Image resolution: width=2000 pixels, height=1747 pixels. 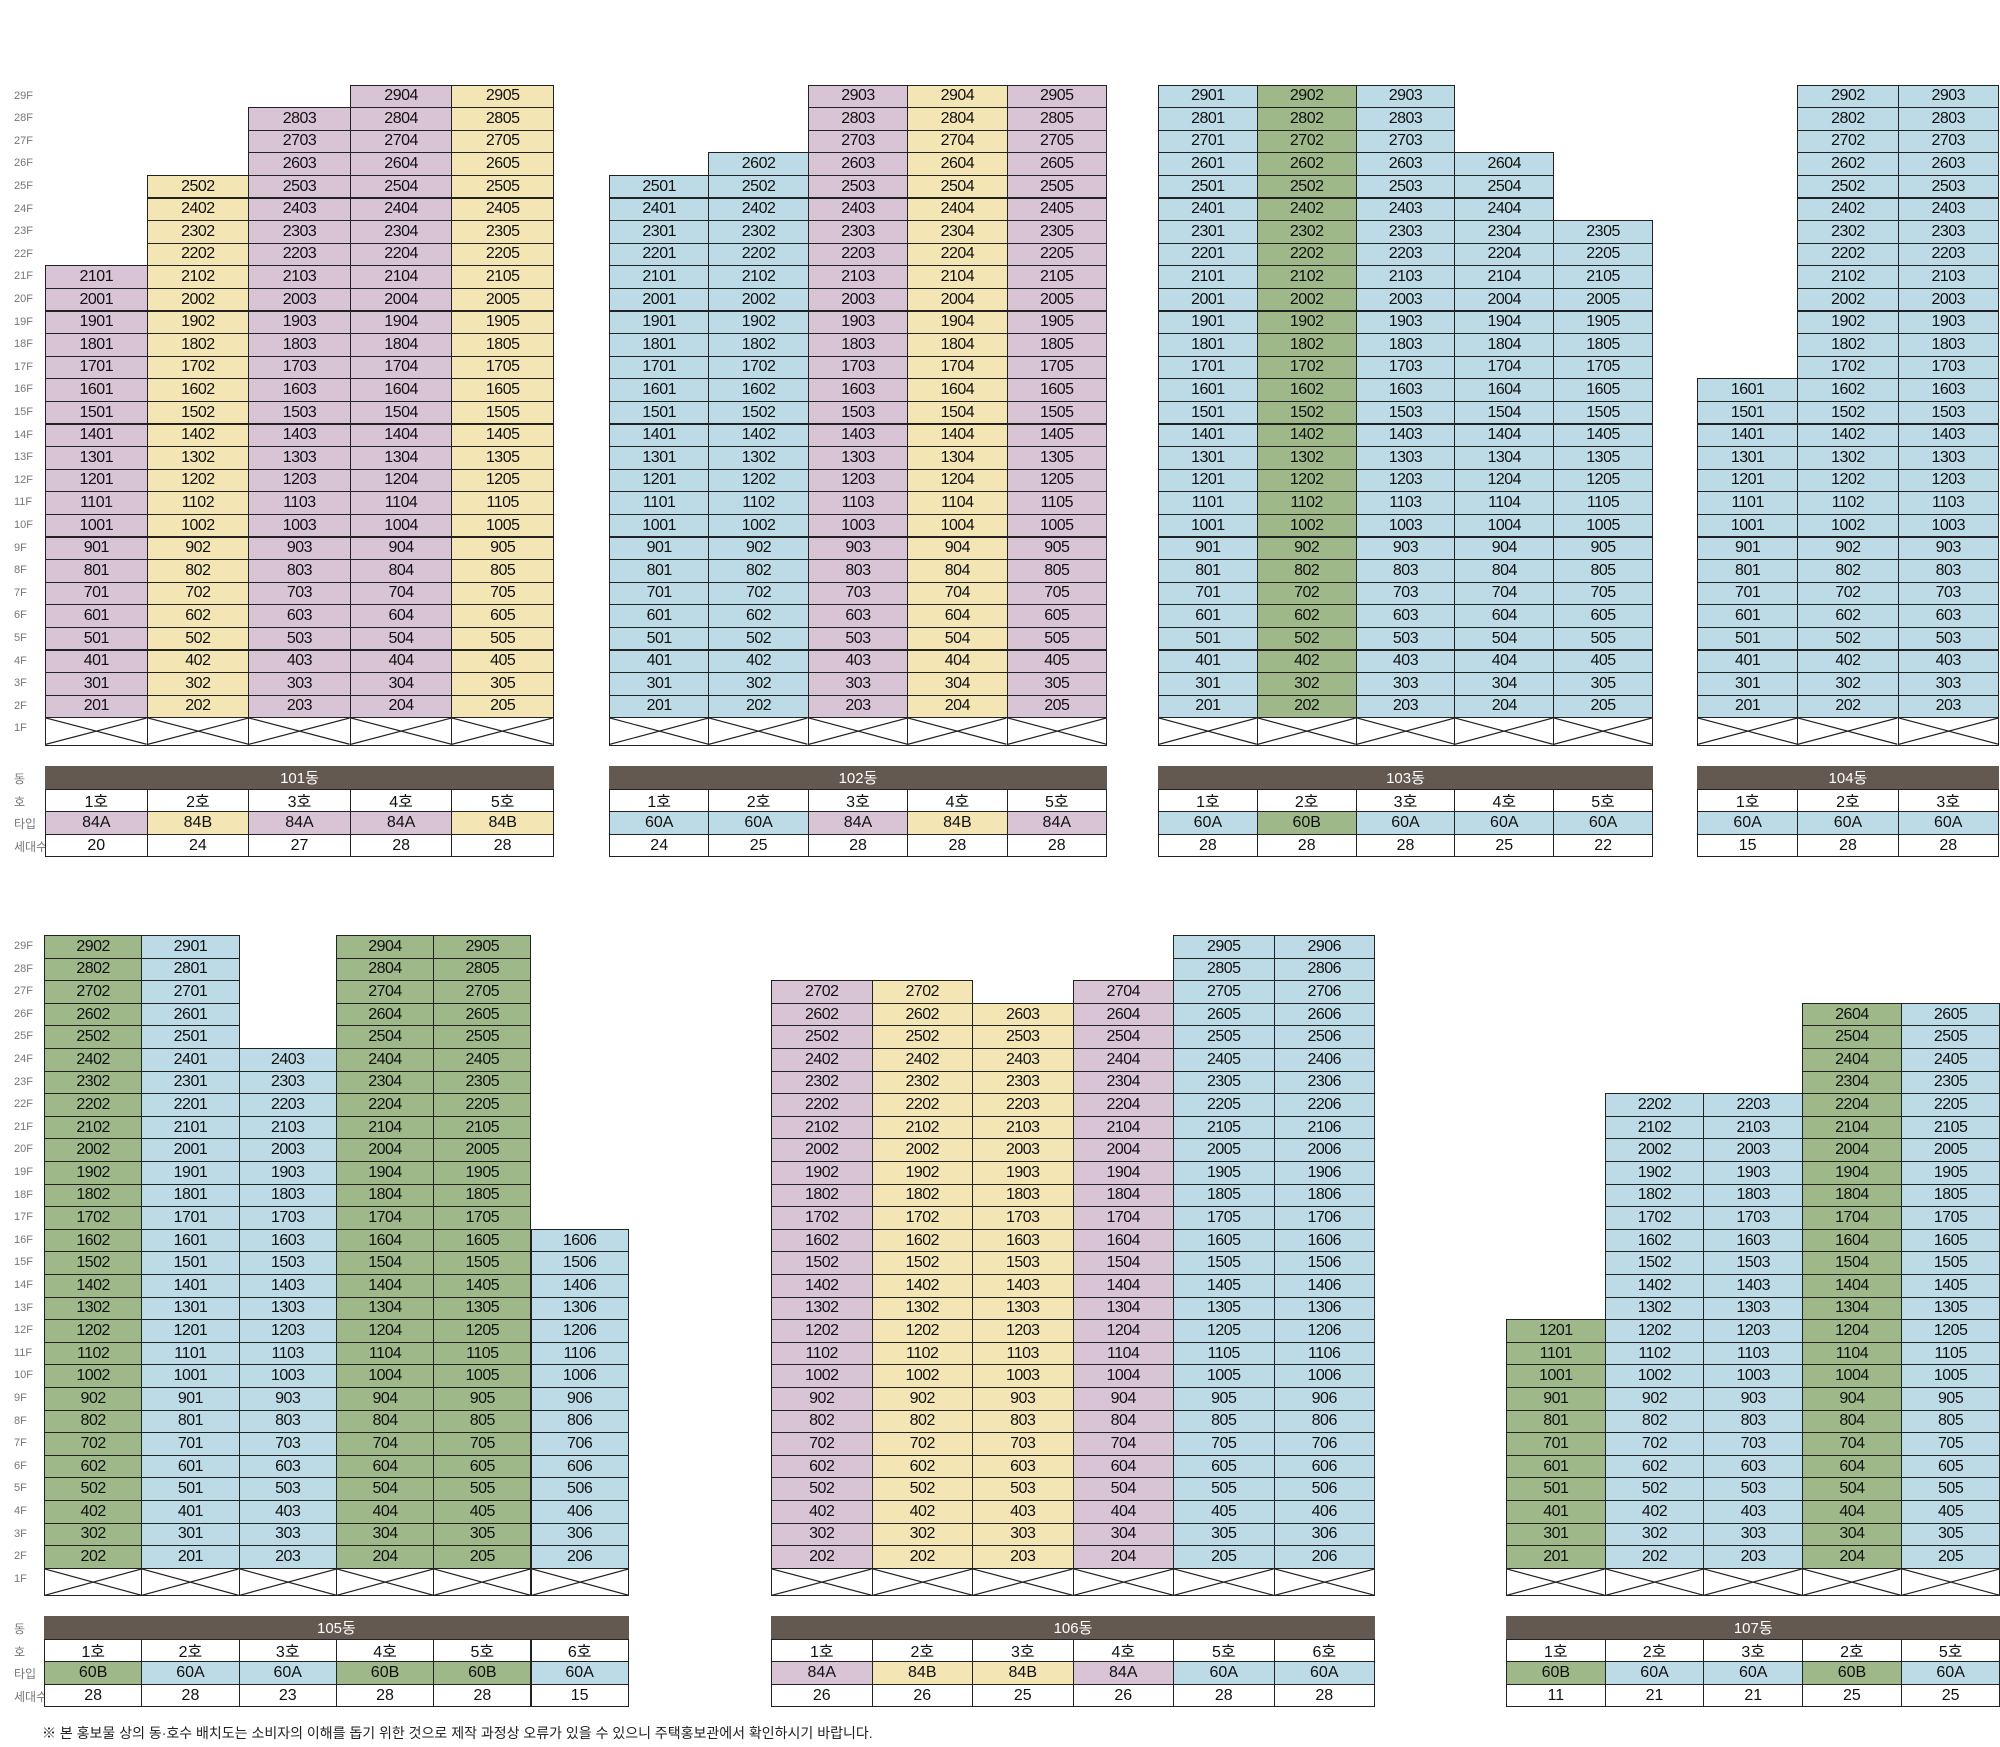 What do you see at coordinates (502, 390) in the screenshot?
I see `unit-cell: 1605` at bounding box center [502, 390].